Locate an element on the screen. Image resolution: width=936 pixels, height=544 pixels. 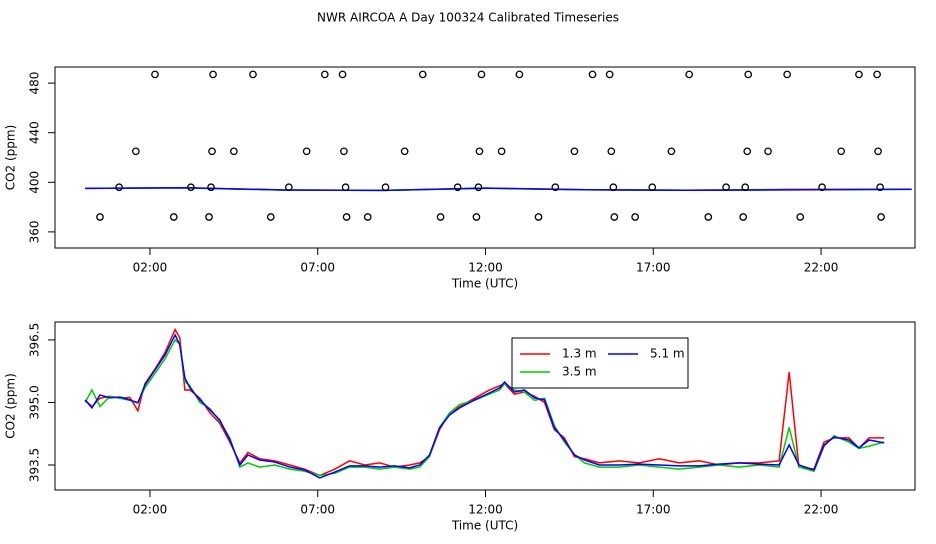
y-tick-label: 393.5 is located at coordinates (35, 465).